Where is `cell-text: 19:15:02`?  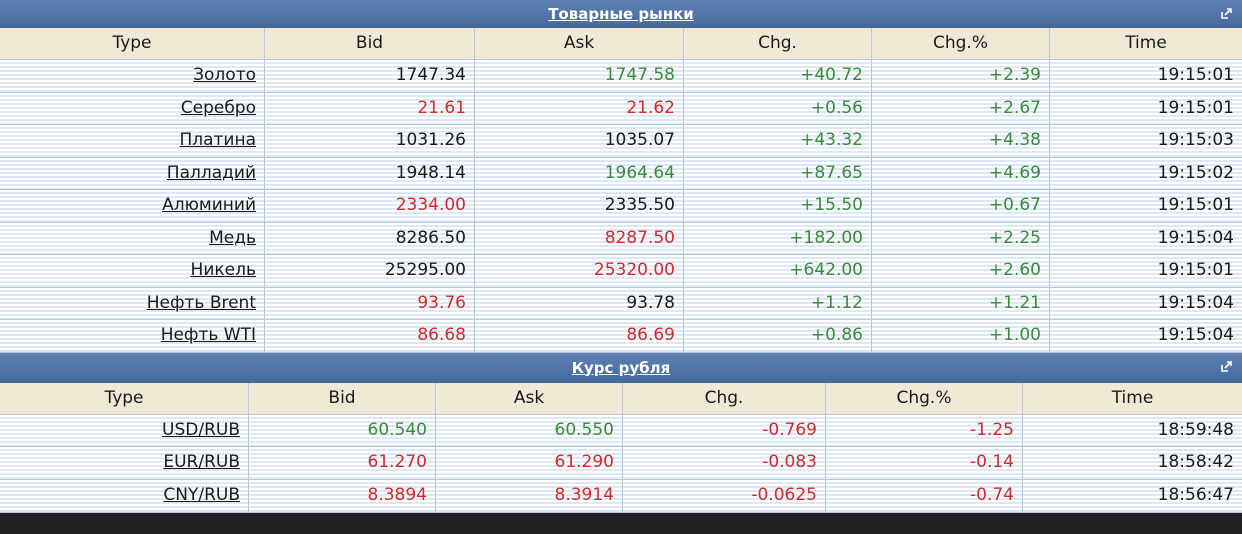
cell-text: 19:15:02 is located at coordinates (1195, 172).